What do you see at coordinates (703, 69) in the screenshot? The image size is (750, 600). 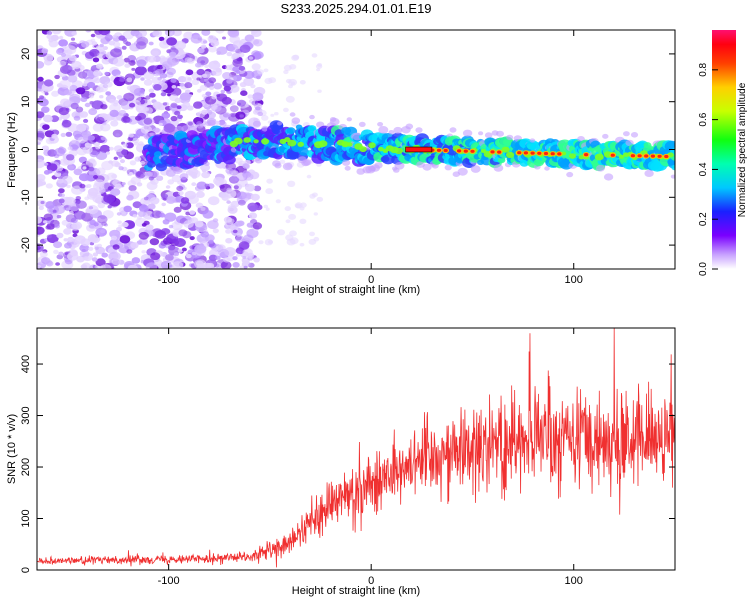 I see `colorbar-tick-label: 0.8` at bounding box center [703, 69].